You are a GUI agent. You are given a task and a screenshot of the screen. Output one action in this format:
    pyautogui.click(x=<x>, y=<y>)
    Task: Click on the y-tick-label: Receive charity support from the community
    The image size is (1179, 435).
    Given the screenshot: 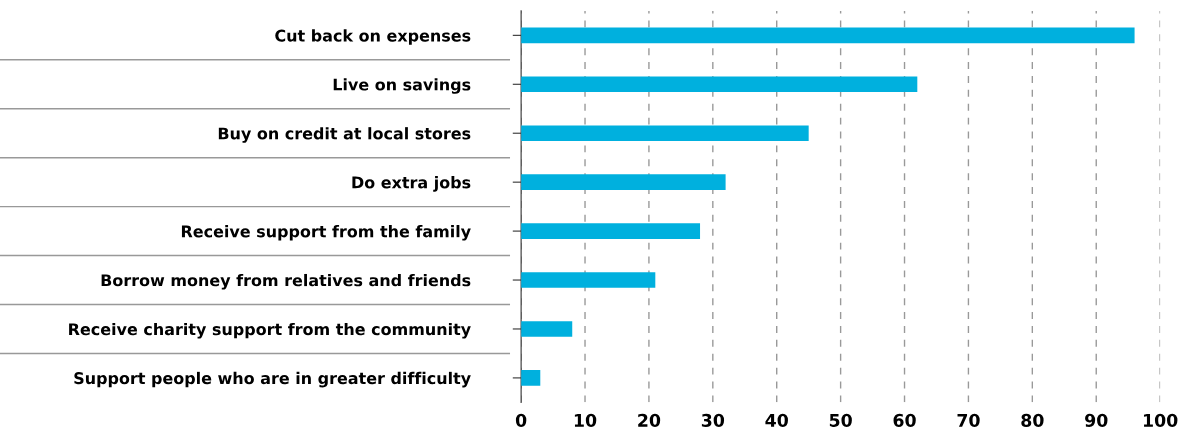 What is the action you would take?
    pyautogui.click(x=270, y=330)
    